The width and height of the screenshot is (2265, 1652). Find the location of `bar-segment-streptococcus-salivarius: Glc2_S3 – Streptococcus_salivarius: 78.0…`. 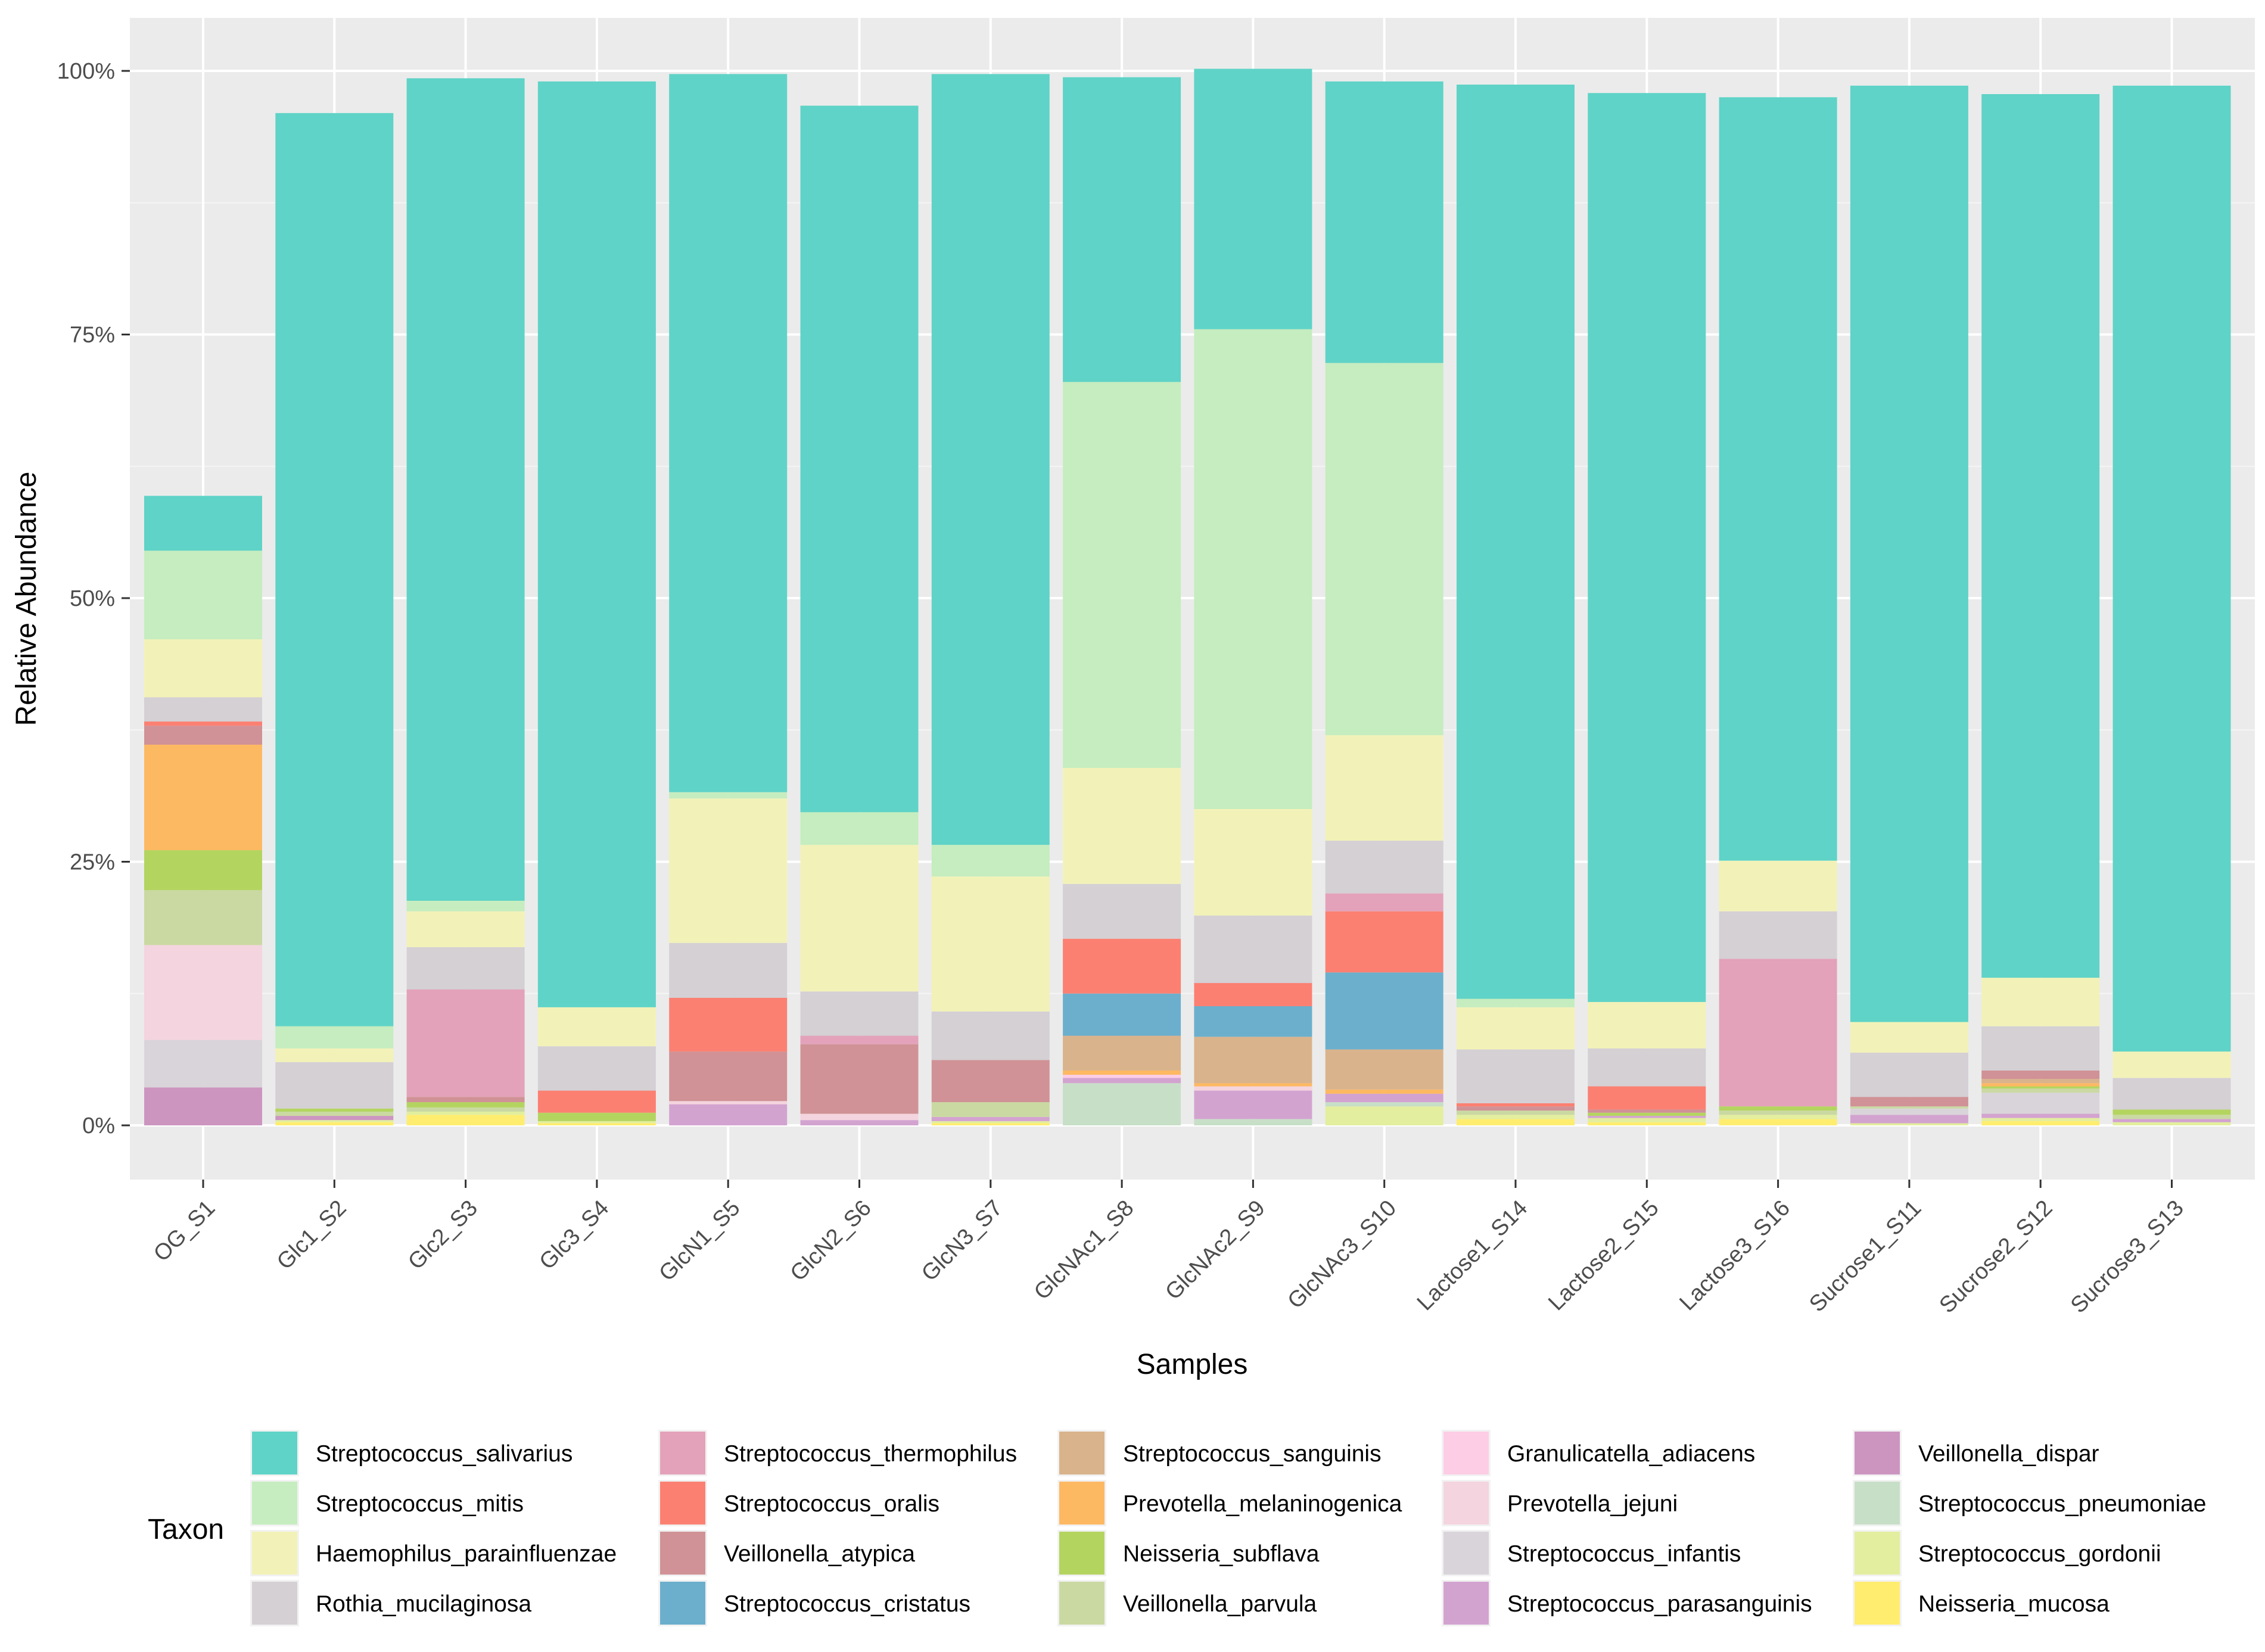

bar-segment-streptococcus-salivarius: Glc2_S3 – Streptococcus_salivarius: 78.0… is located at coordinates (465, 489).